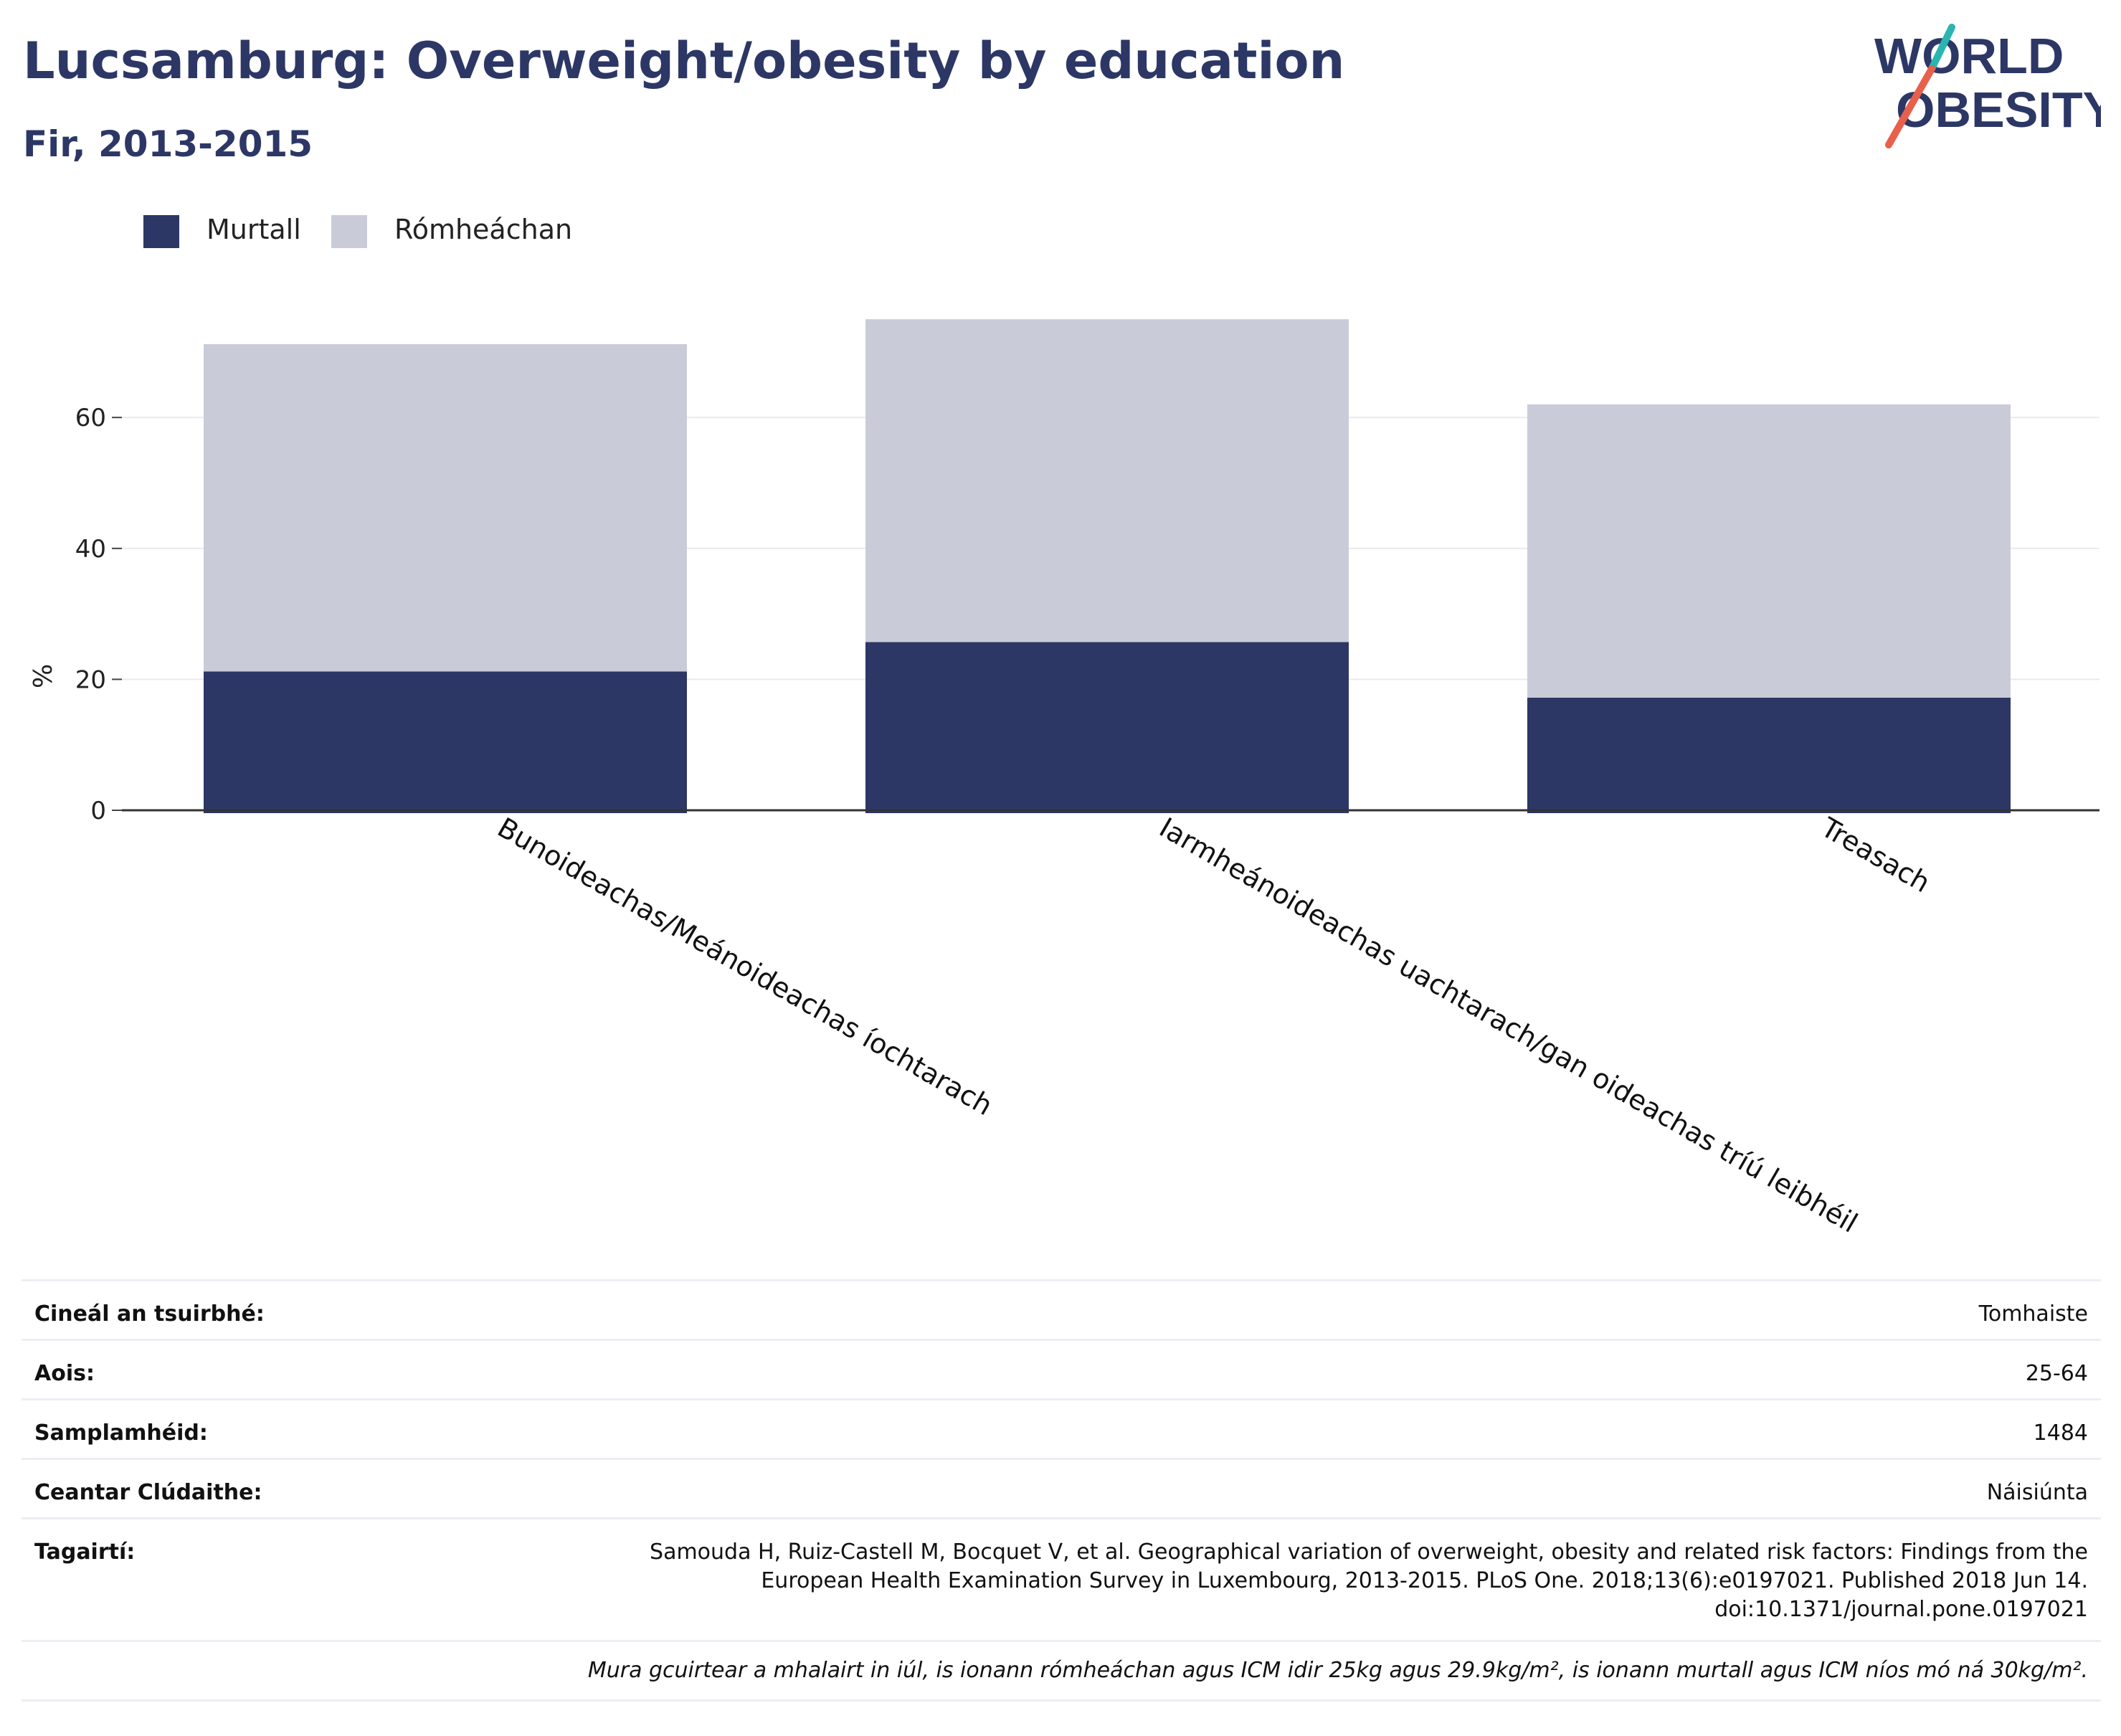 Image resolution: width=2121 pixels, height=1736 pixels. What do you see at coordinates (1061, 1428) in the screenshot?
I see `info-row-sample-size: Samplamhéid: 1484` at bounding box center [1061, 1428].